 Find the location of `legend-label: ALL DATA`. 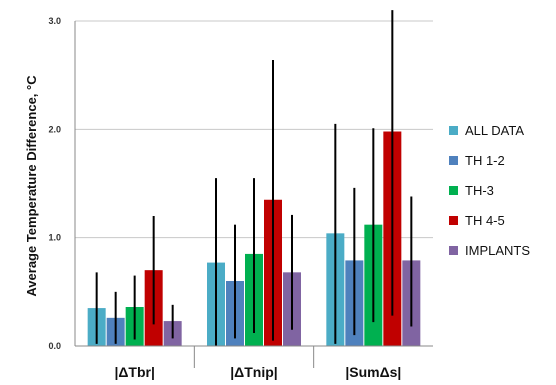

legend-label: ALL DATA is located at coordinates (494, 130).